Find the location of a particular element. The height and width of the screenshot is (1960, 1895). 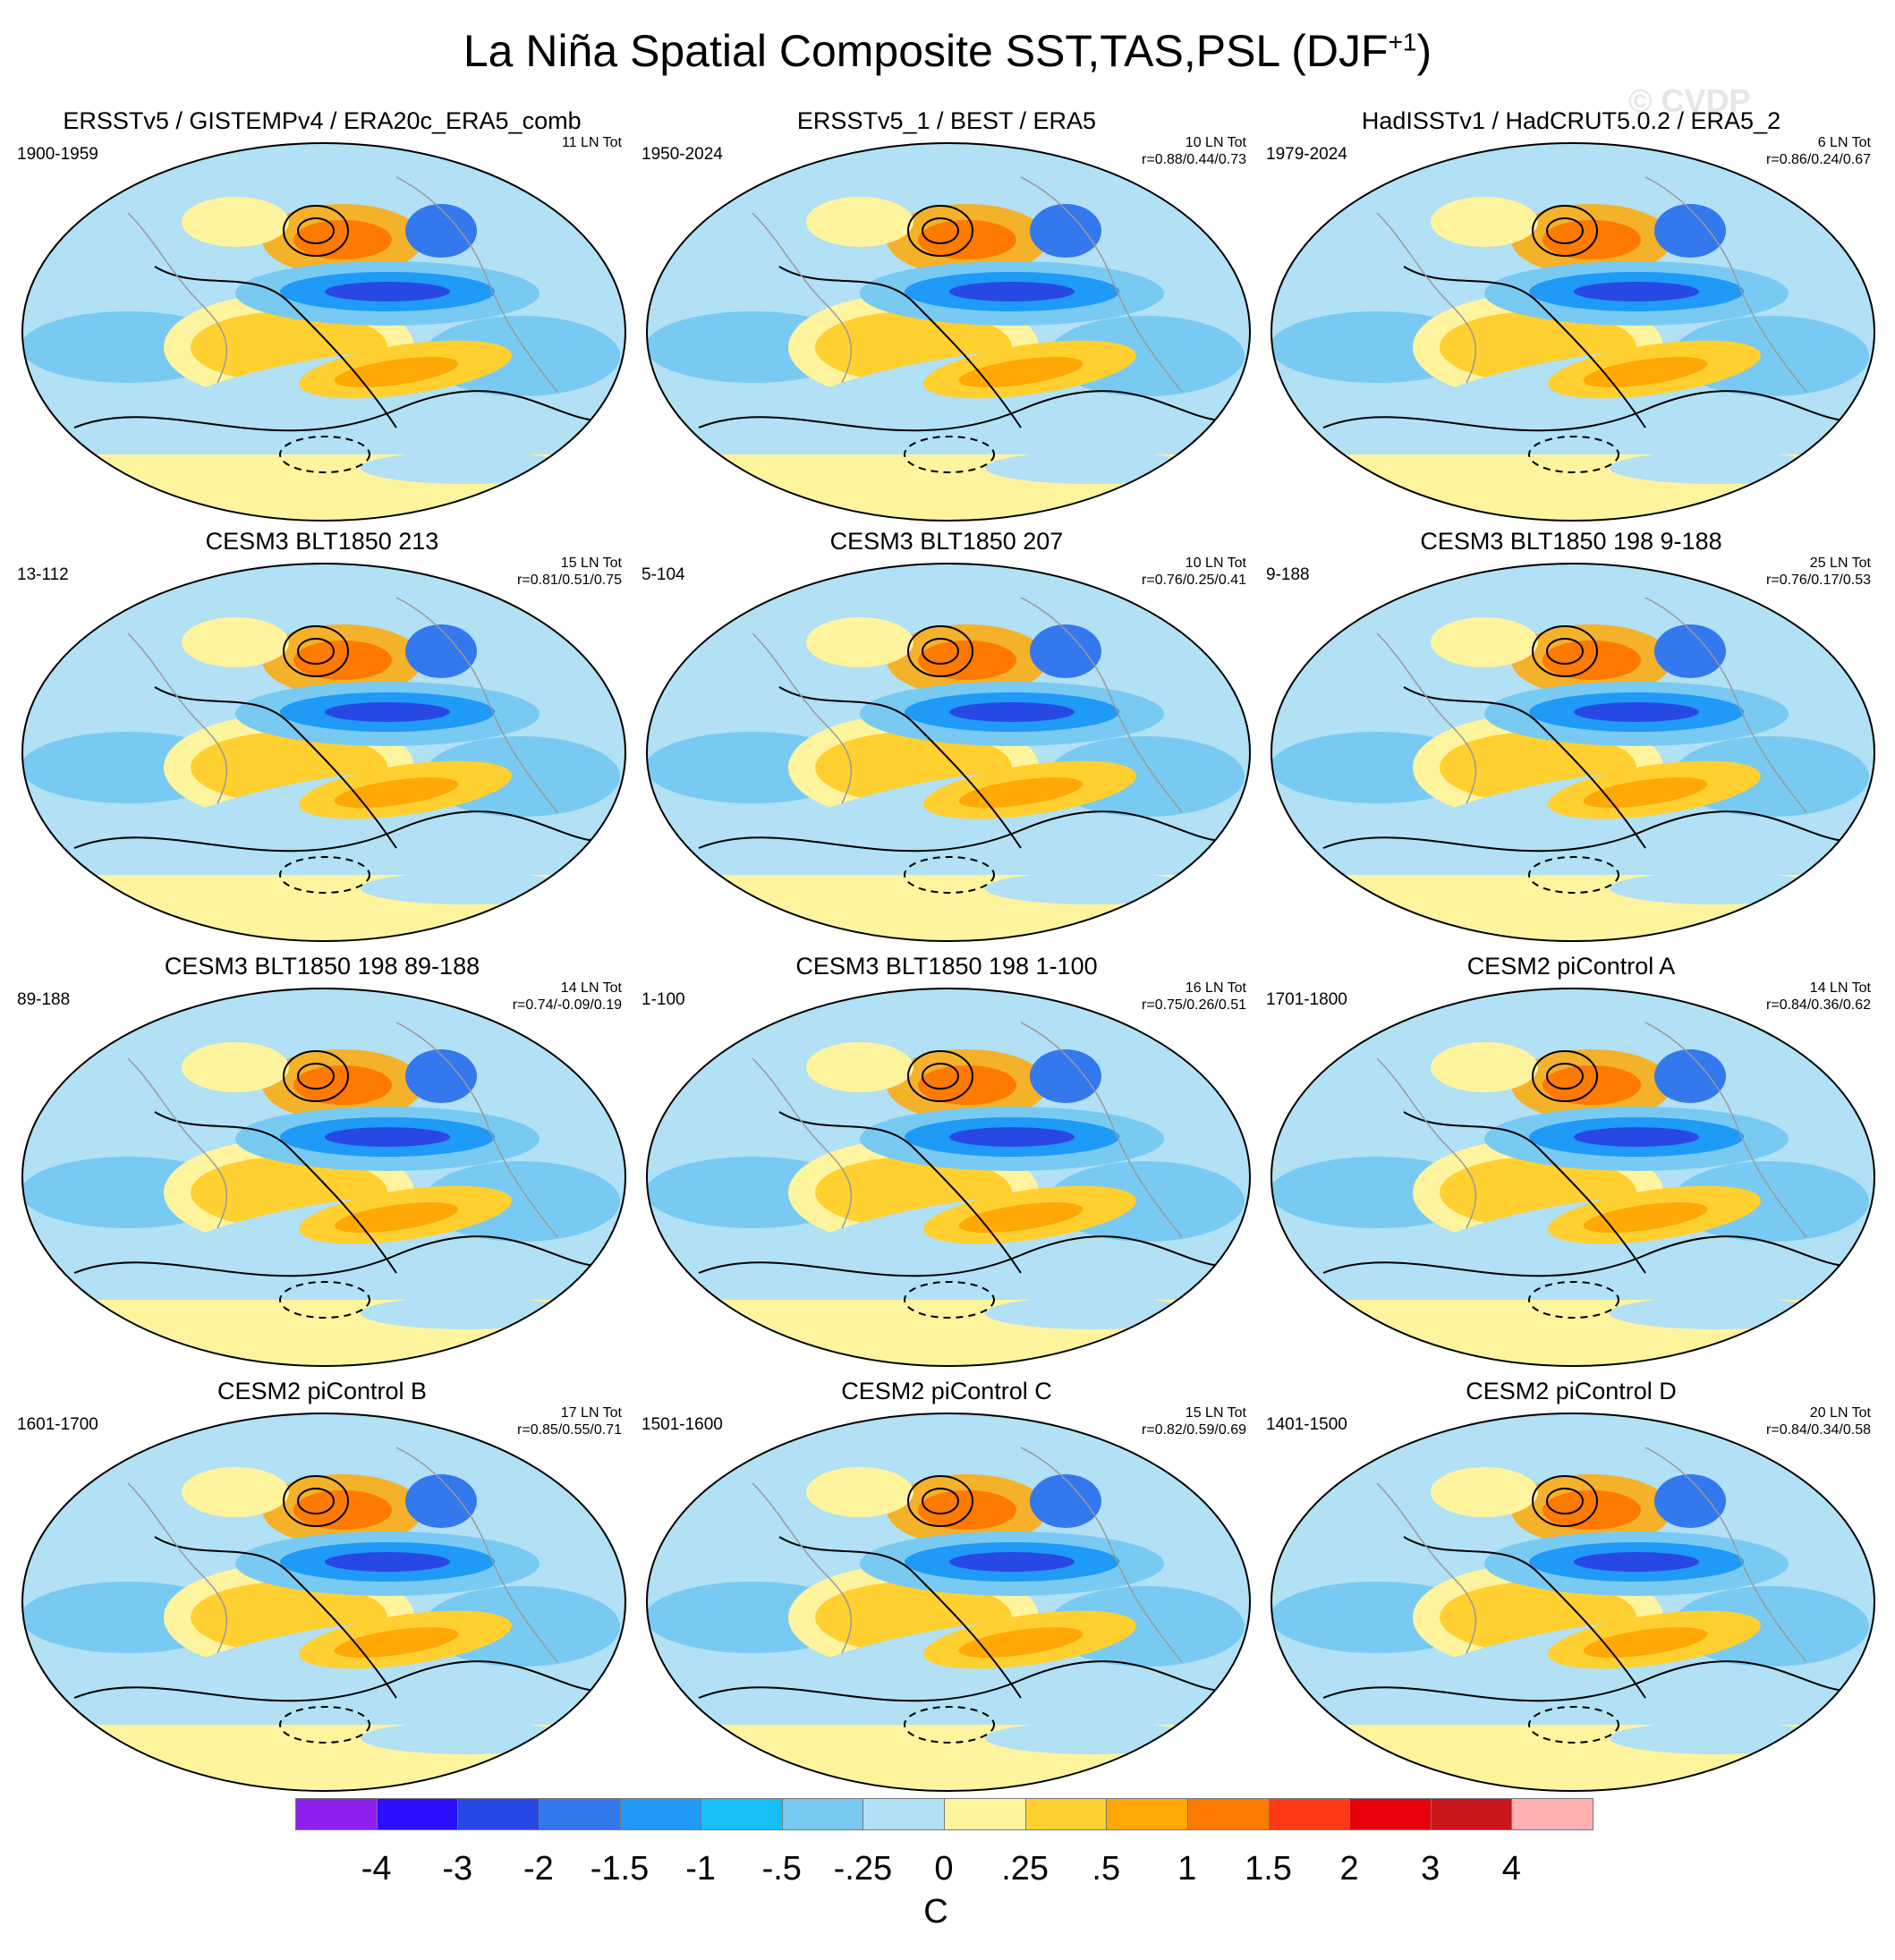

panel-event-count: 14 LN Tot is located at coordinates (591, 988).